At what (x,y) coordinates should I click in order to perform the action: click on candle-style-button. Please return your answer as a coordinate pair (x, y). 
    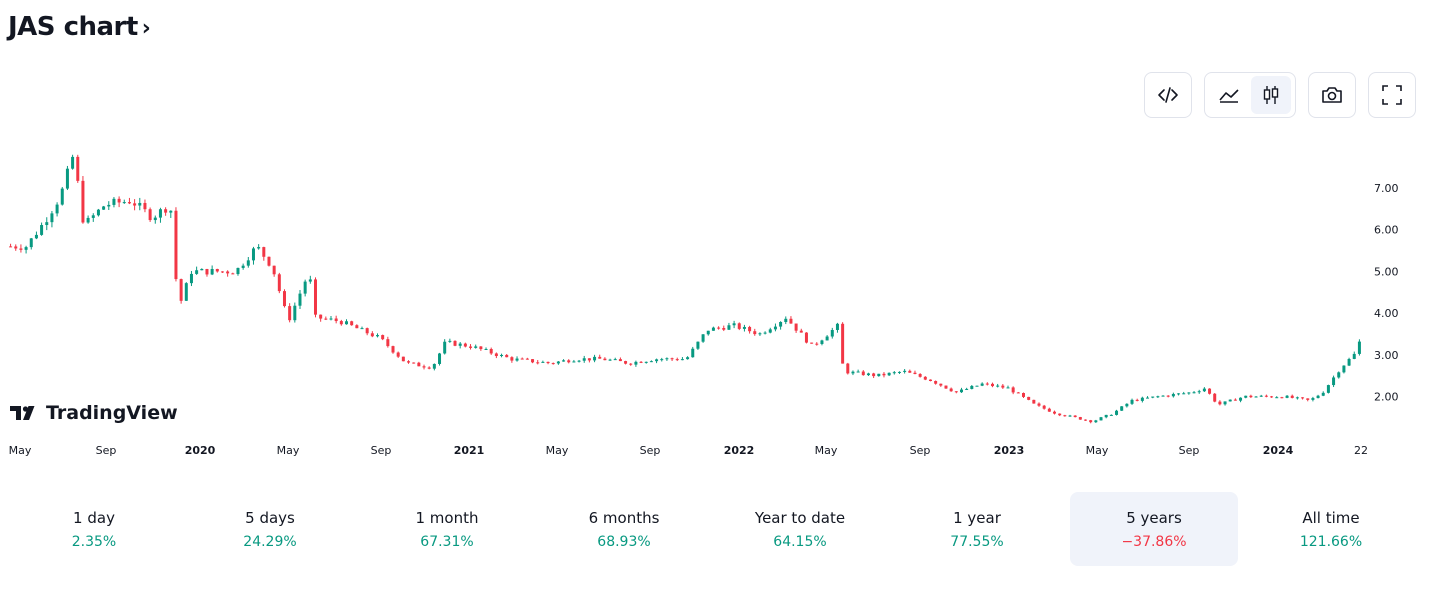
    Looking at the image, I should click on (1271, 95).